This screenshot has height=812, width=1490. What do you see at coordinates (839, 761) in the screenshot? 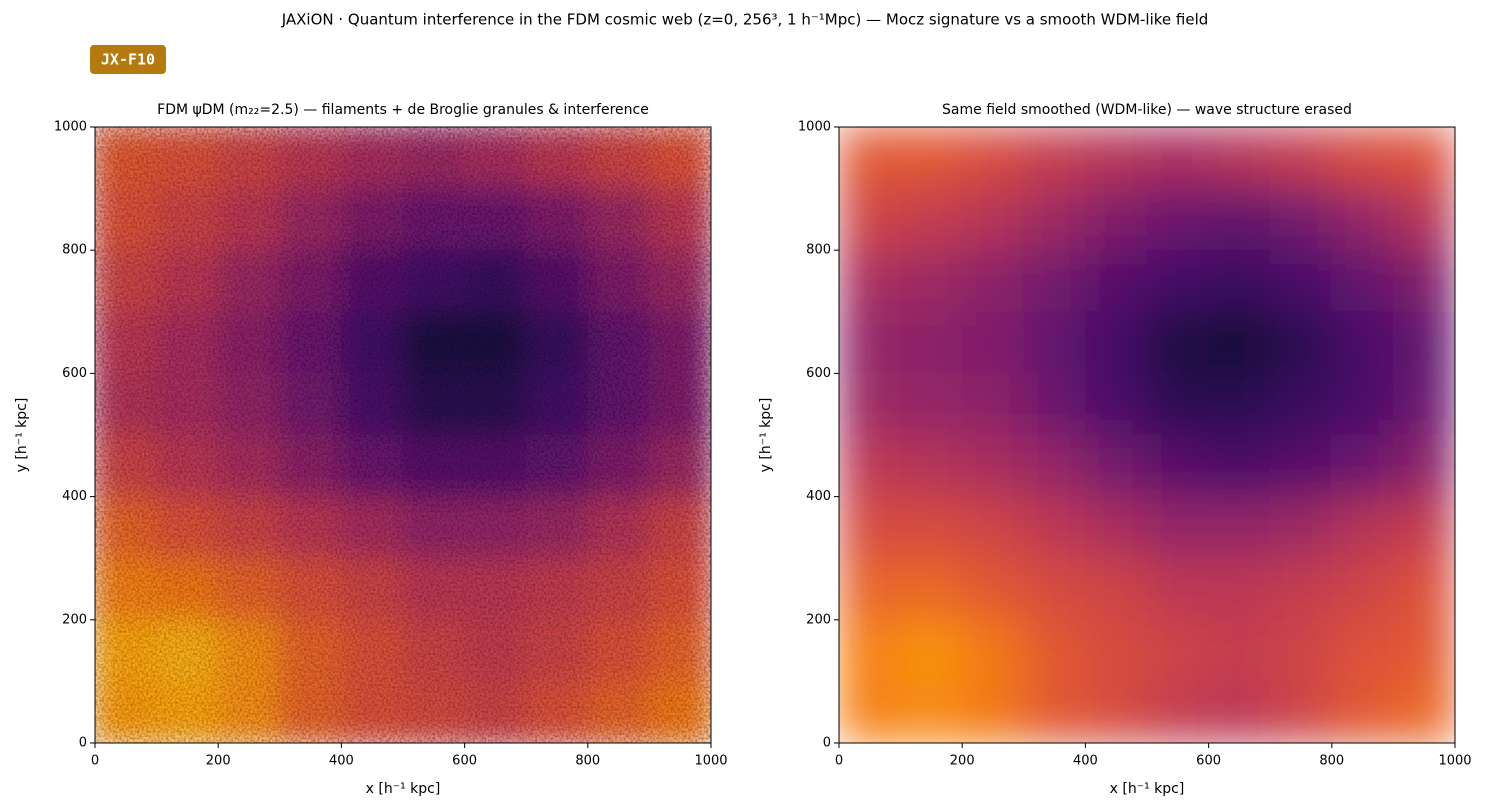
I see `x-tick-label: 0` at bounding box center [839, 761].